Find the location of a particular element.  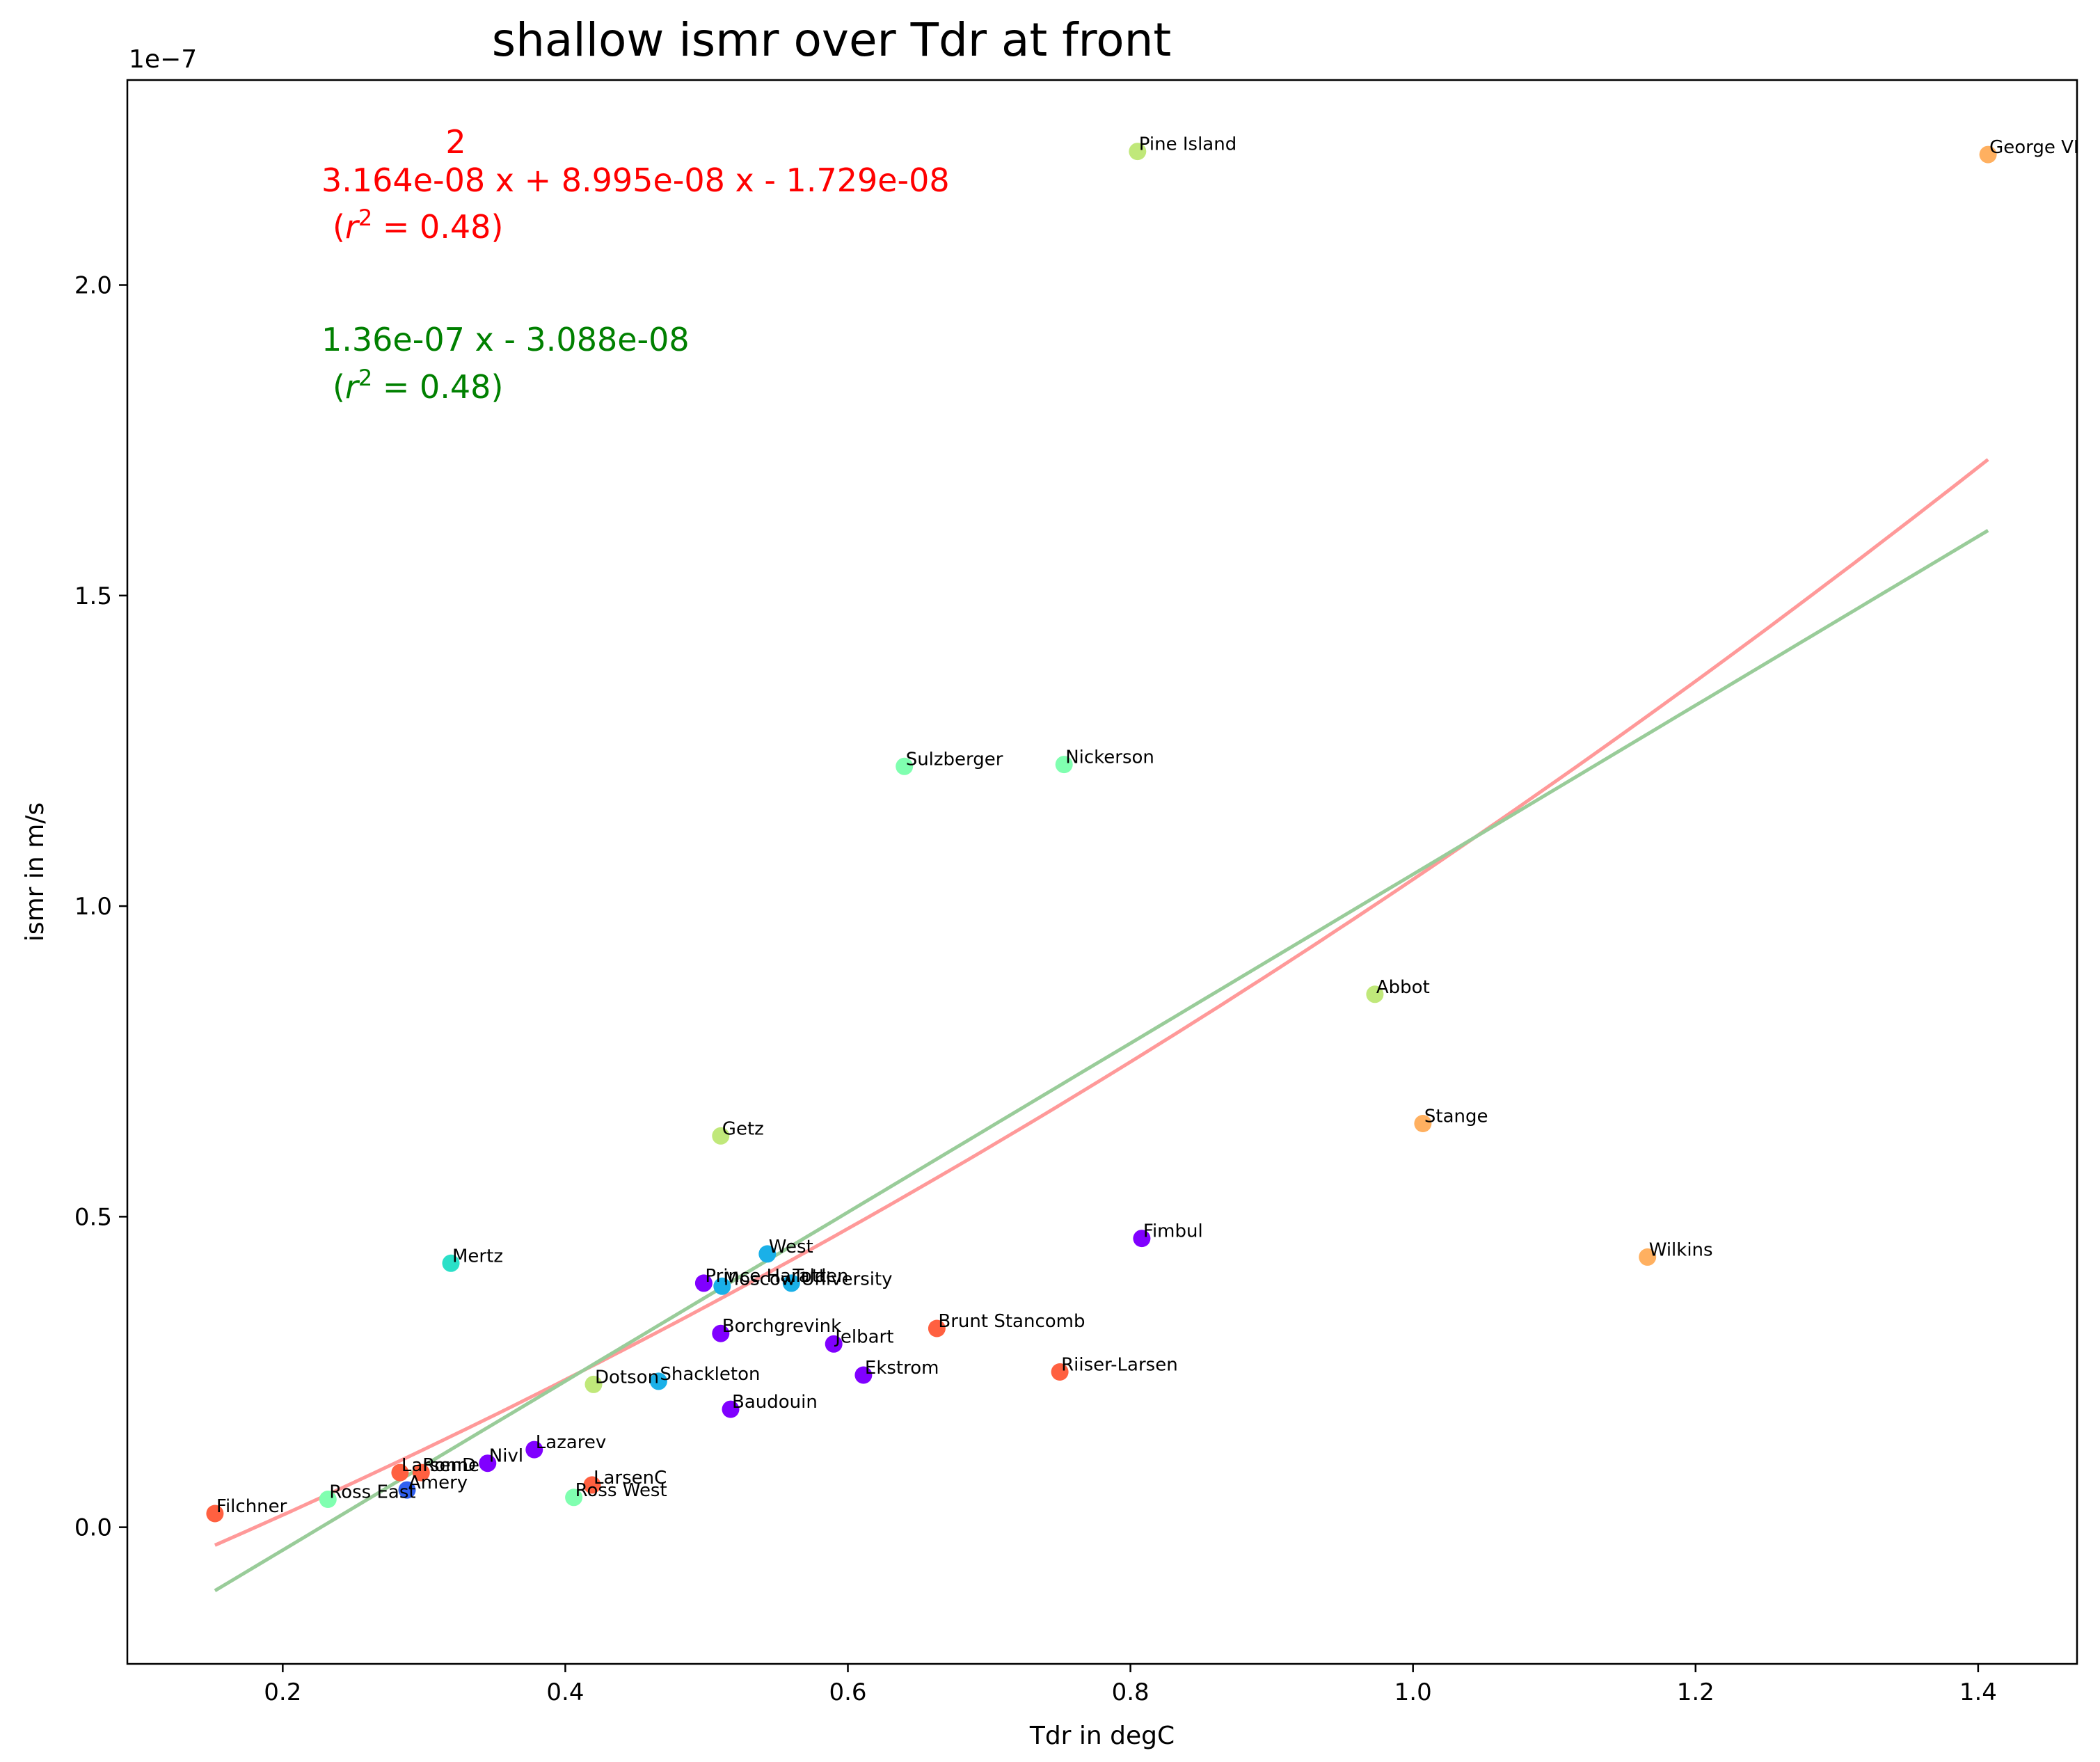

point-ross-west is located at coordinates (574, 1498).